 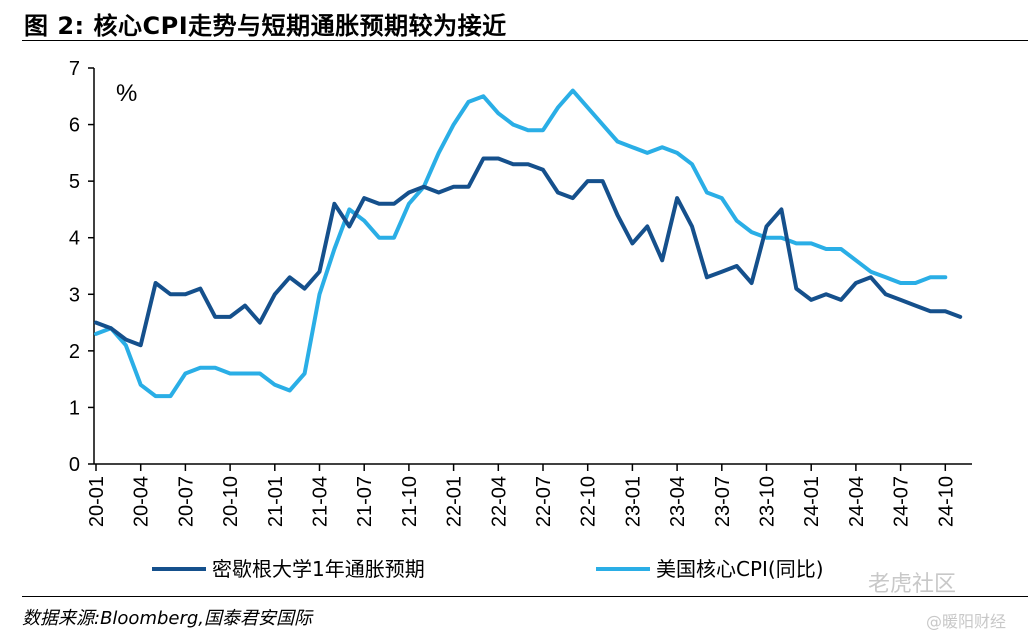 What do you see at coordinates (167, 618) in the screenshot?
I see `source-note: 数据来源:Bloomberg,国泰君安国际` at bounding box center [167, 618].